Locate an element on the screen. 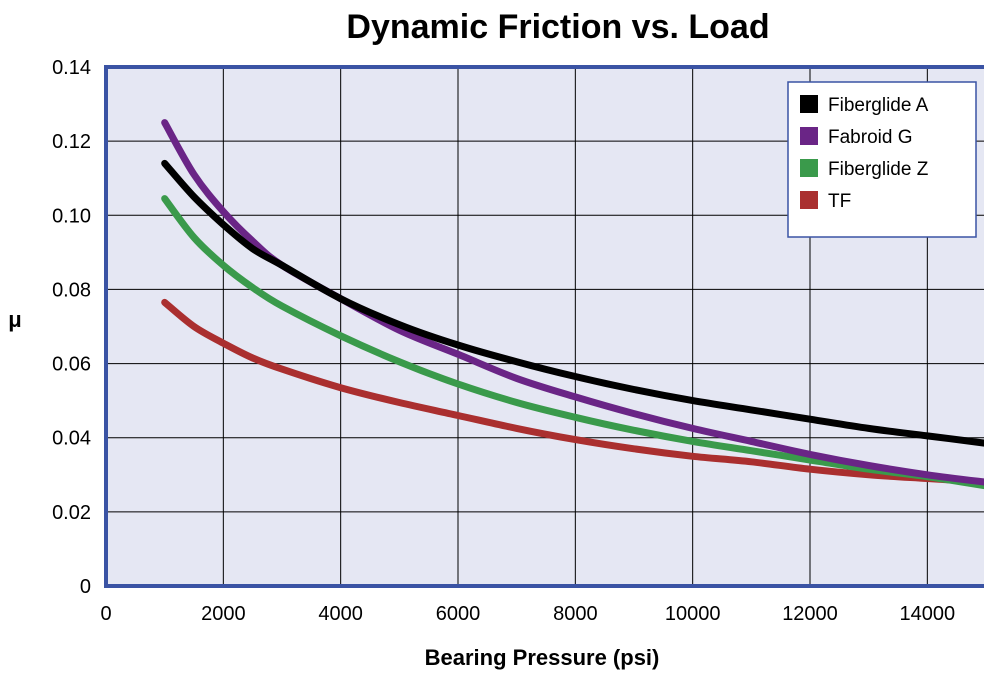 The height and width of the screenshot is (685, 984). y-tick-label: 0.06 is located at coordinates (71, 365).